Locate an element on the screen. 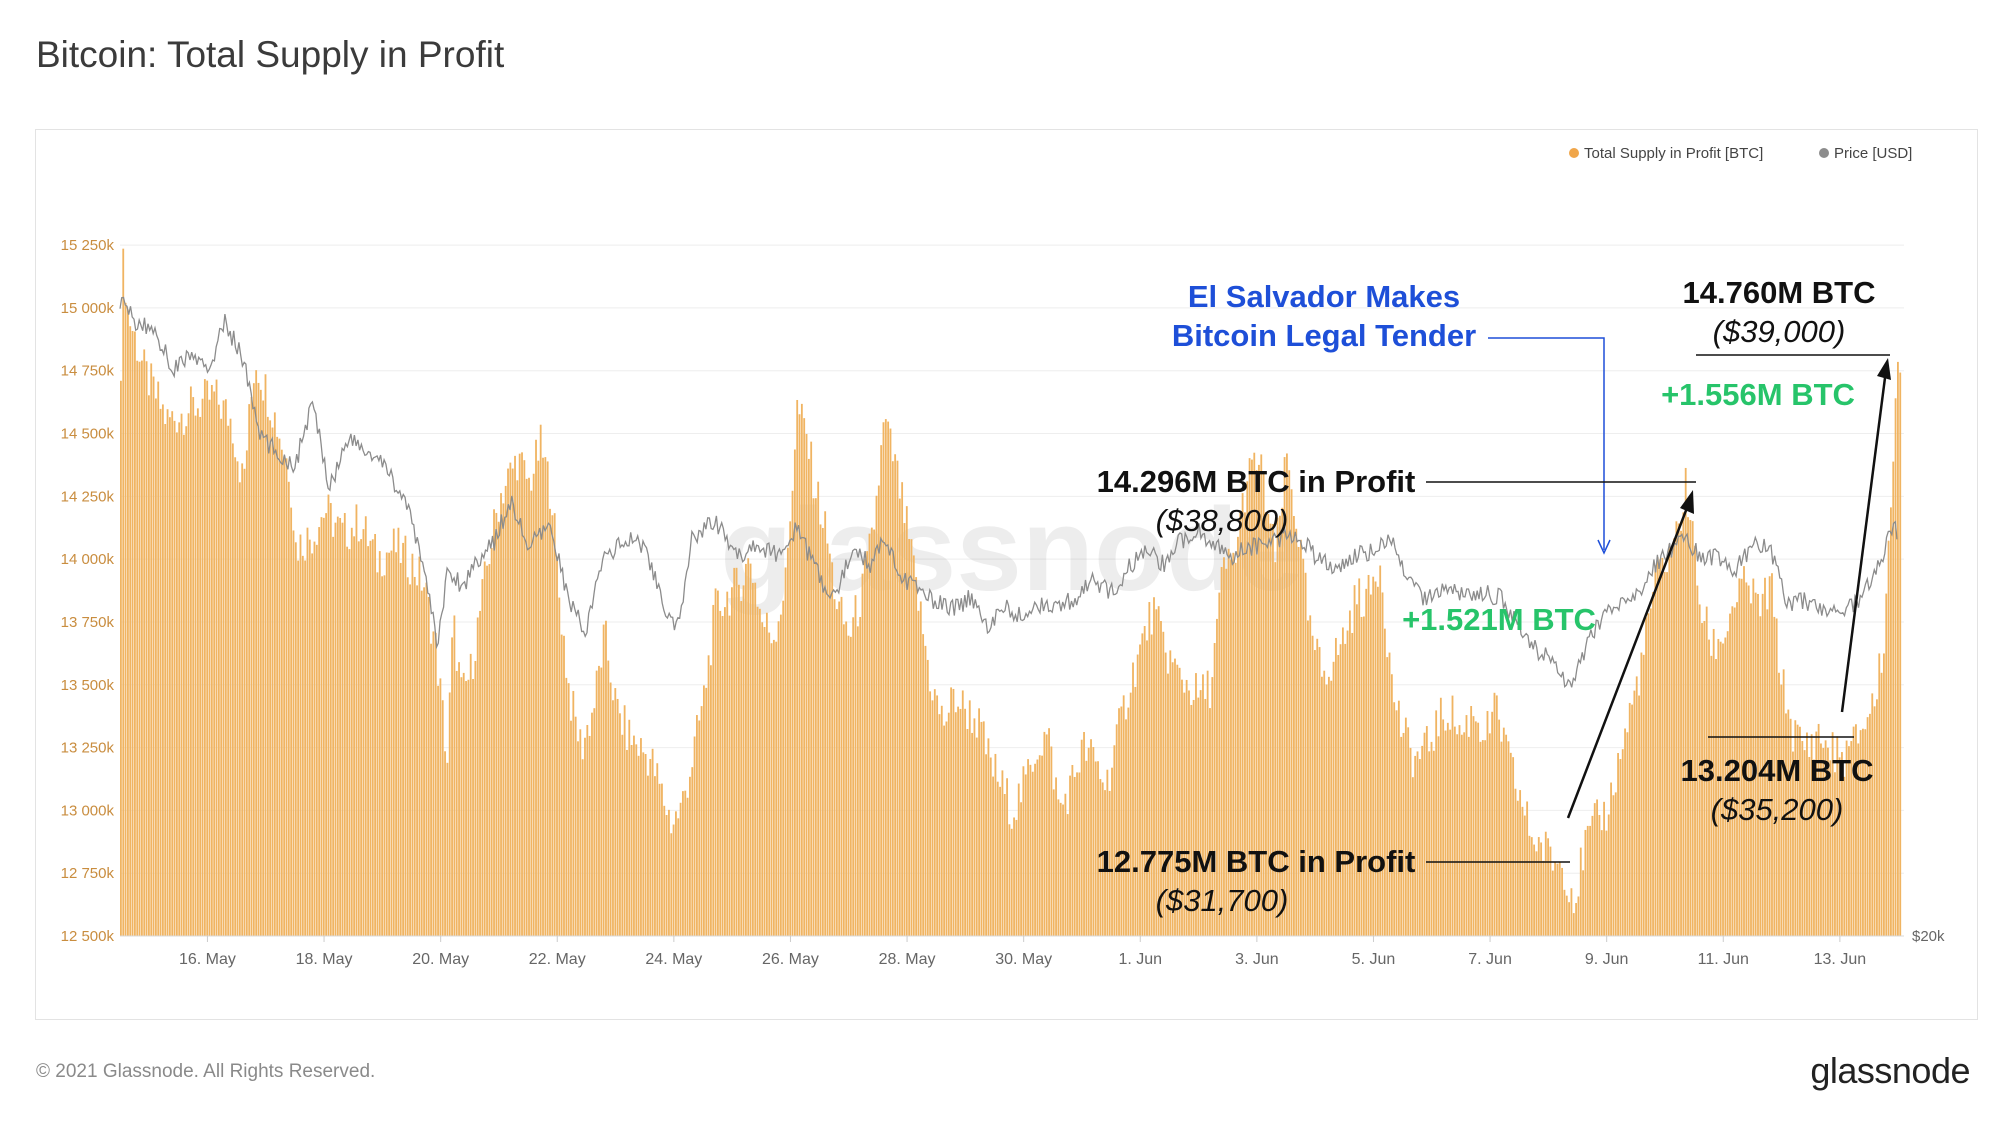 The width and height of the screenshot is (2000, 1122). gain2-label: +1.556M BTC is located at coordinates (1758, 394).